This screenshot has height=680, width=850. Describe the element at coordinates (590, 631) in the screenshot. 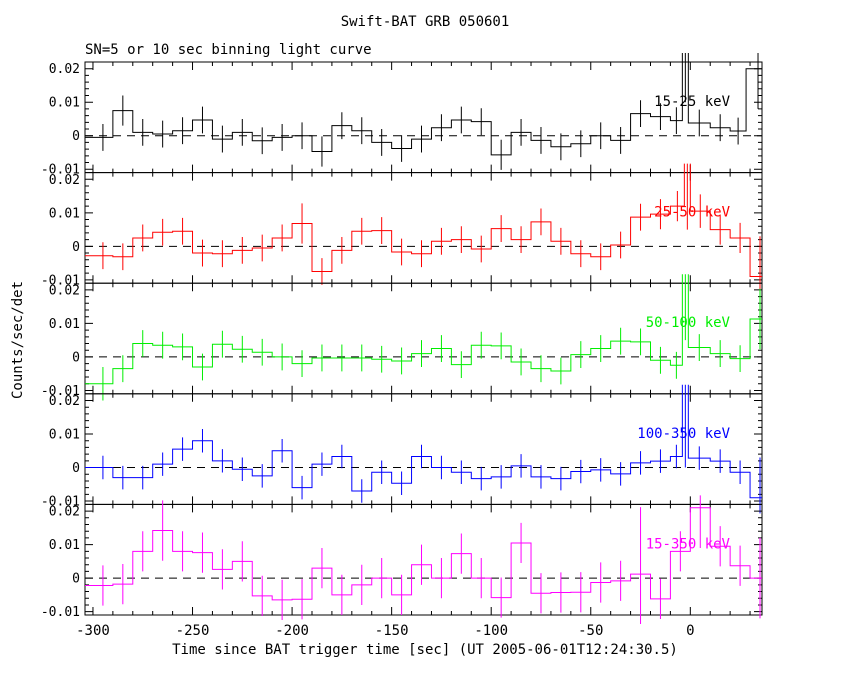

I see `x-tick-label: -50` at that location.